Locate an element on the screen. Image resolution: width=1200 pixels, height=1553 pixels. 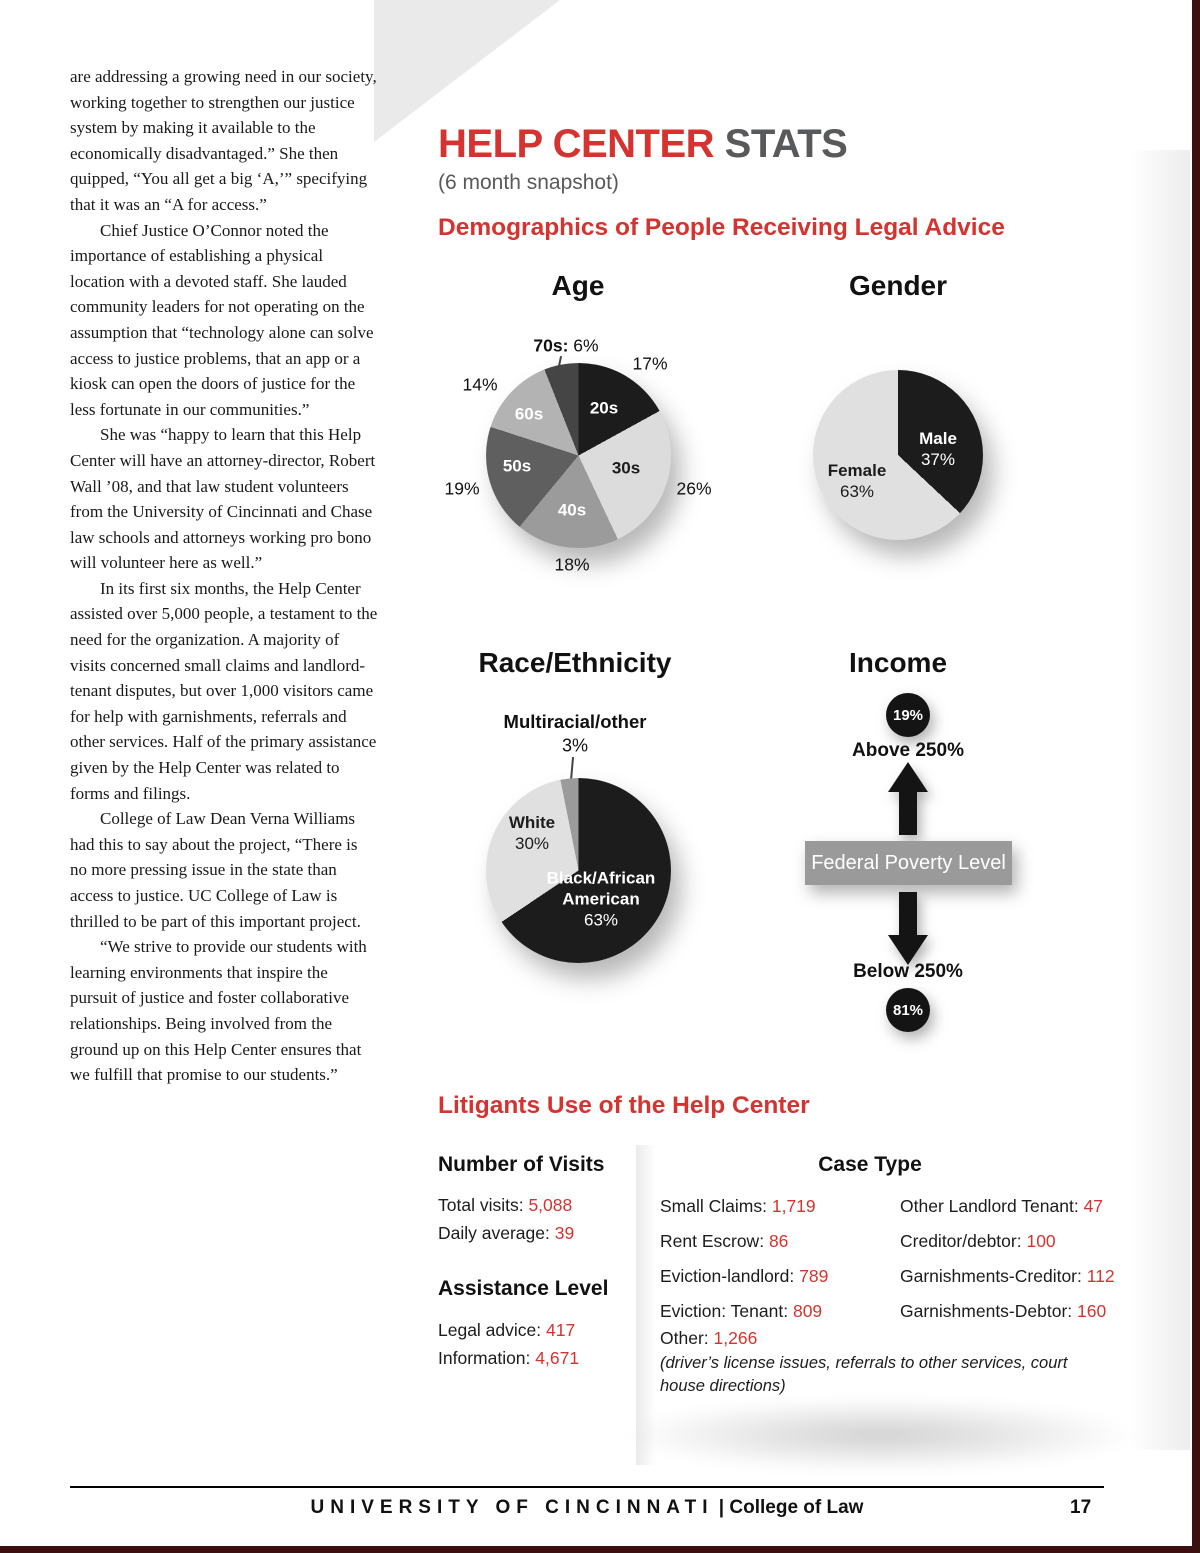
race-pie-chart is located at coordinates (578, 870).